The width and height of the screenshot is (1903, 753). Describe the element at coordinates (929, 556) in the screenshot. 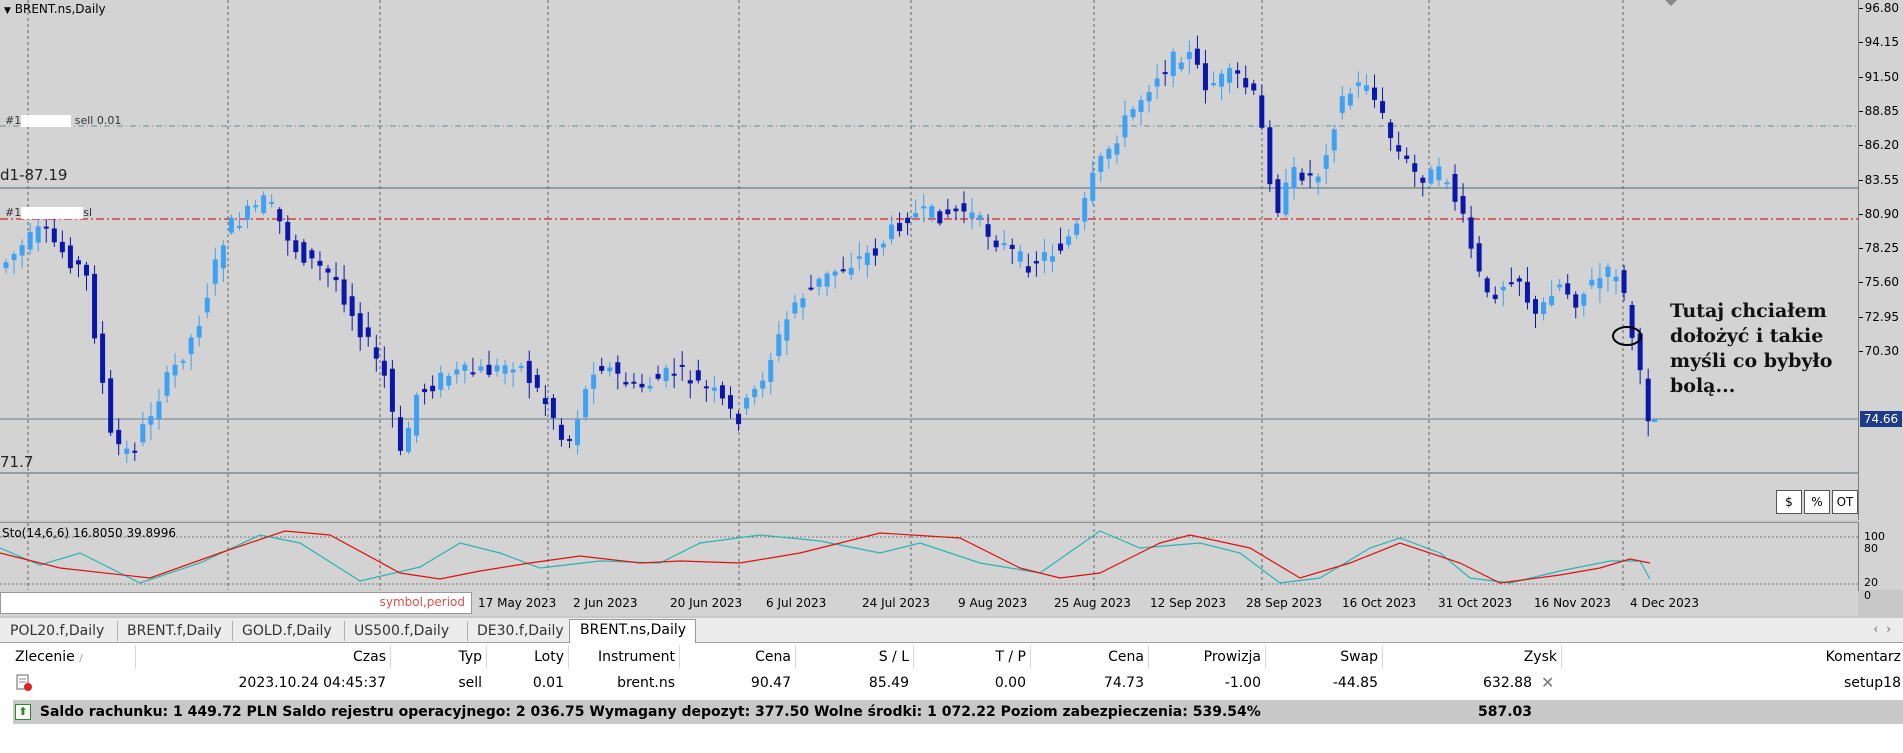

I see `stochastic-panel: Sto(14,6,6) 16.8050 39.8996` at that location.